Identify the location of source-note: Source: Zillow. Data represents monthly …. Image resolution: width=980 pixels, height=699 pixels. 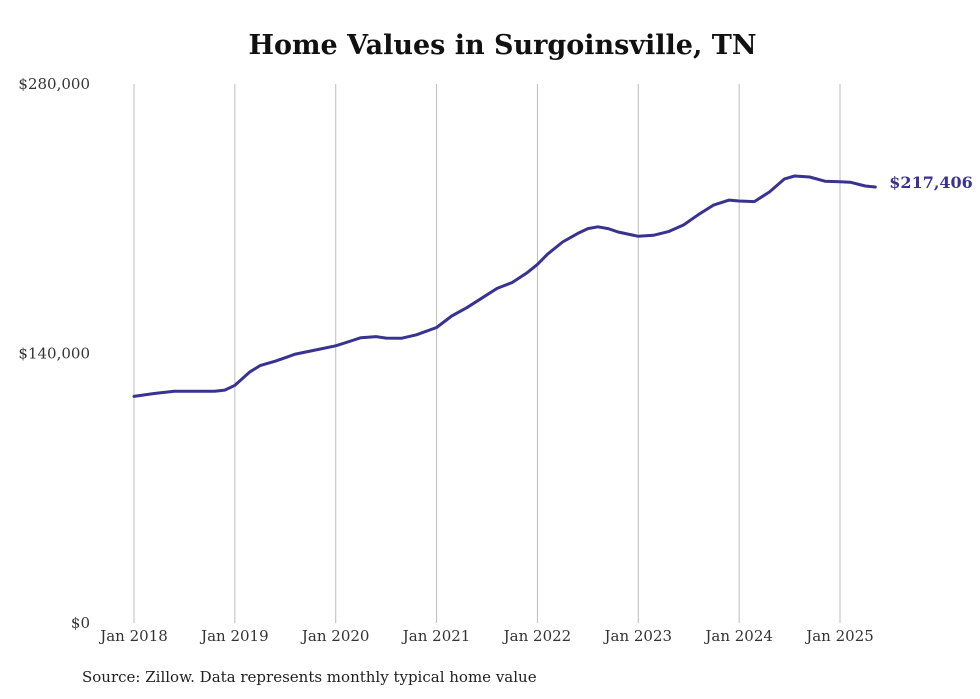
(309, 677).